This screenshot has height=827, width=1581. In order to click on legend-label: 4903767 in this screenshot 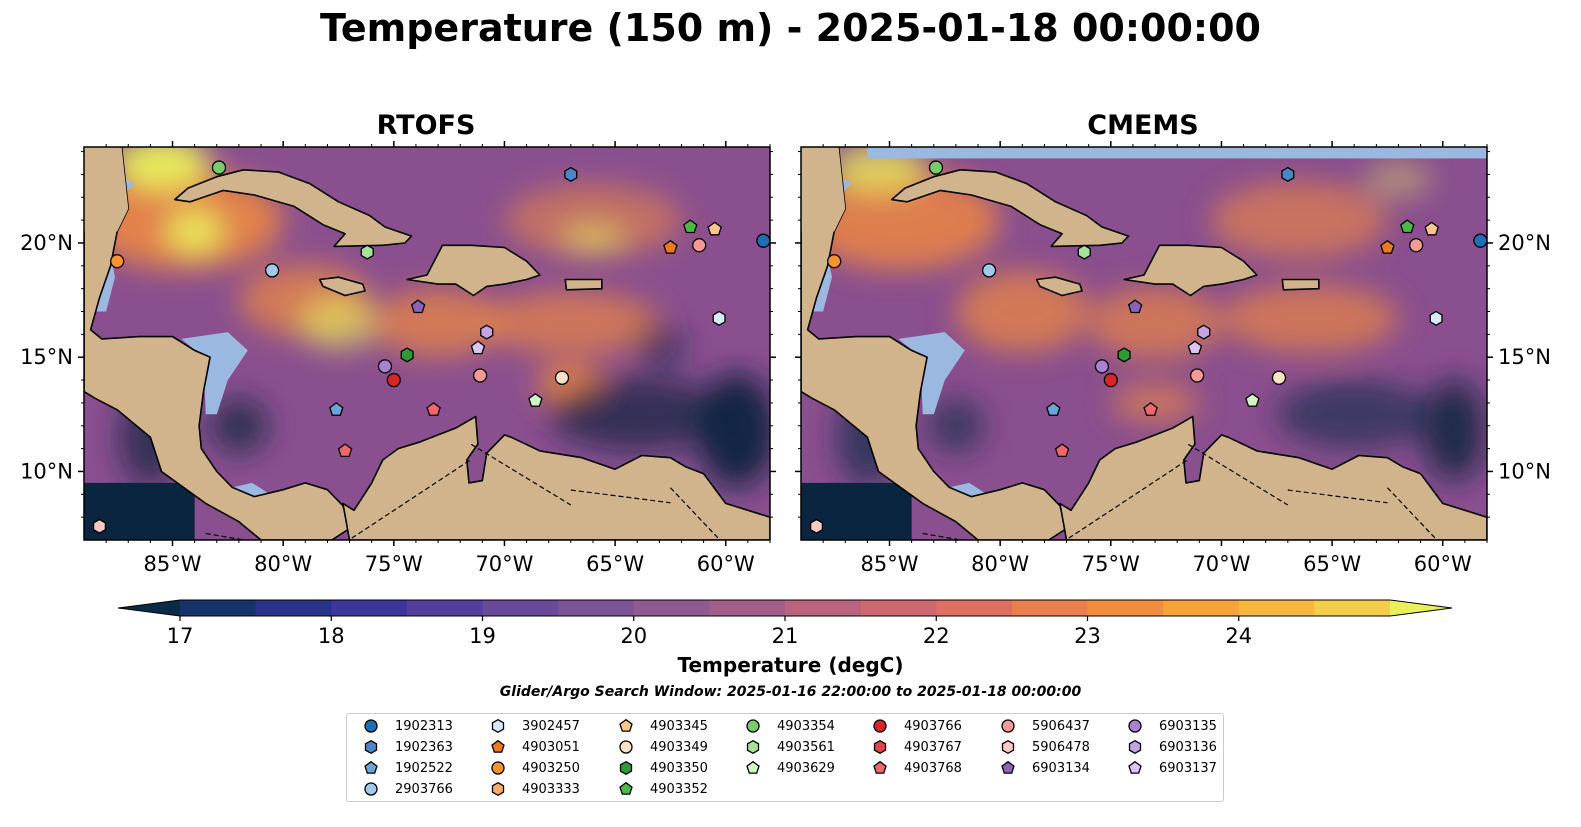, I will do `click(933, 747)`.